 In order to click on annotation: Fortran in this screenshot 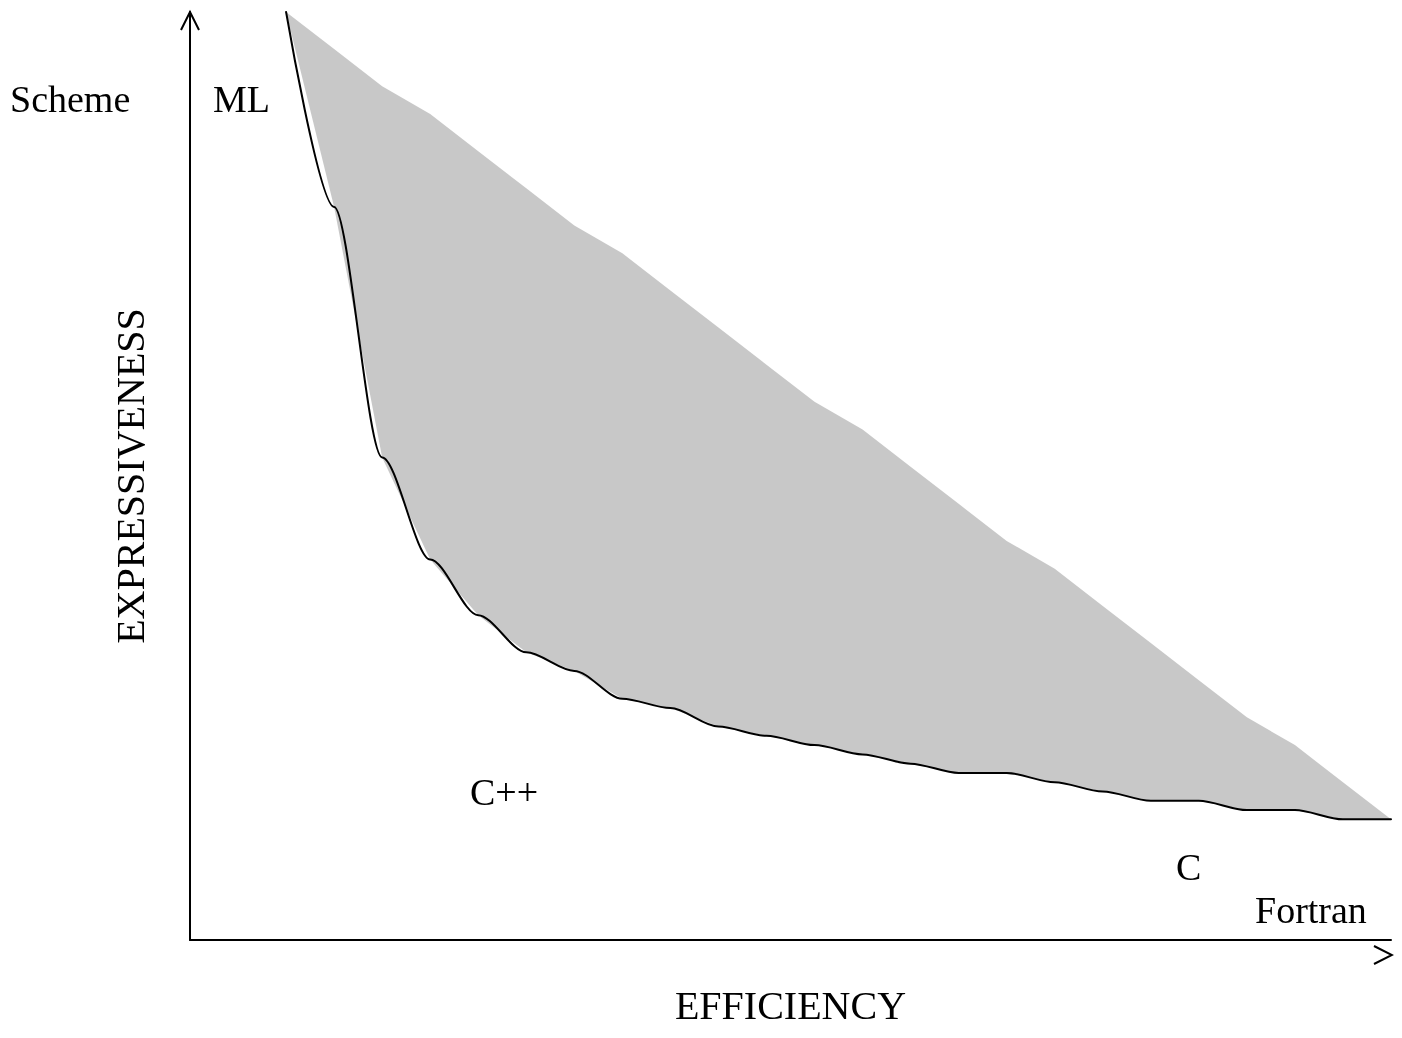, I will do `click(1311, 910)`.